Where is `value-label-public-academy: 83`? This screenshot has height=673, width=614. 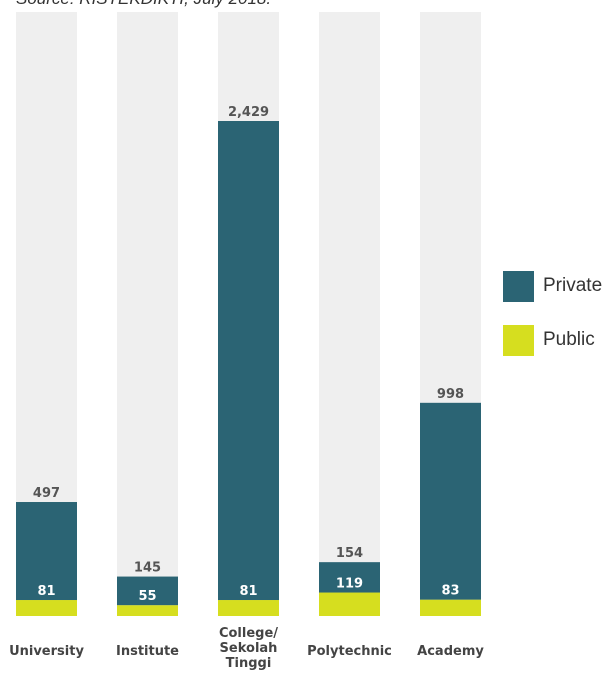
value-label-public-academy: 83 is located at coordinates (450, 591).